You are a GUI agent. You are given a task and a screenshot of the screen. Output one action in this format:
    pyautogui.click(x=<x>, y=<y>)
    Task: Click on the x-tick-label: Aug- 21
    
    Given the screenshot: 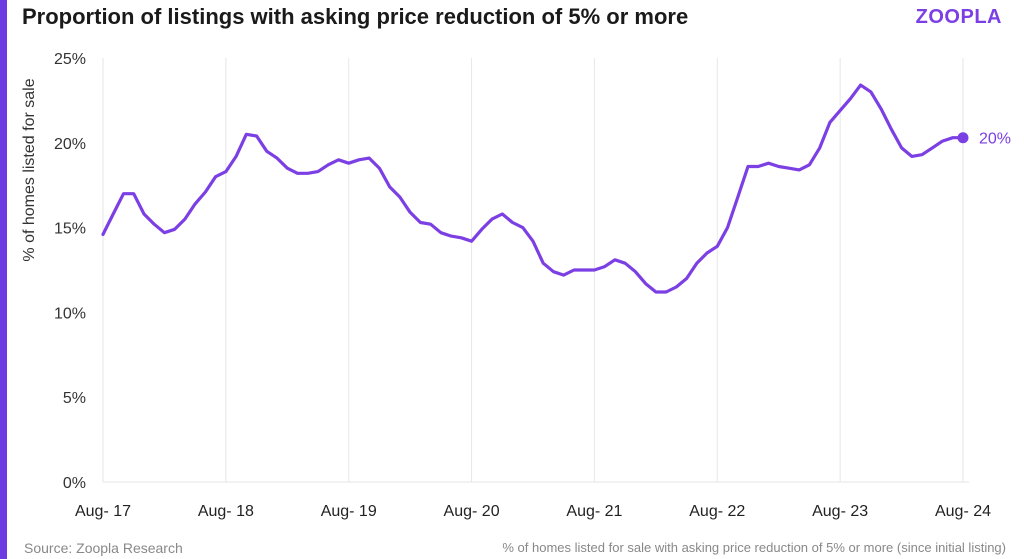 What is the action you would take?
    pyautogui.click(x=594, y=511)
    